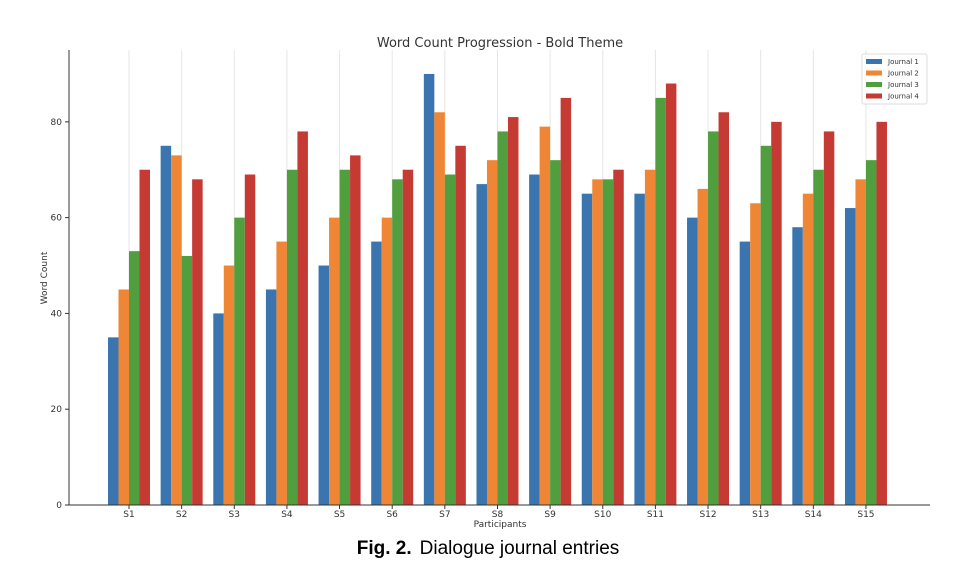  Describe the element at coordinates (460, 325) in the screenshot. I see `bar-journal-4-s7` at that location.